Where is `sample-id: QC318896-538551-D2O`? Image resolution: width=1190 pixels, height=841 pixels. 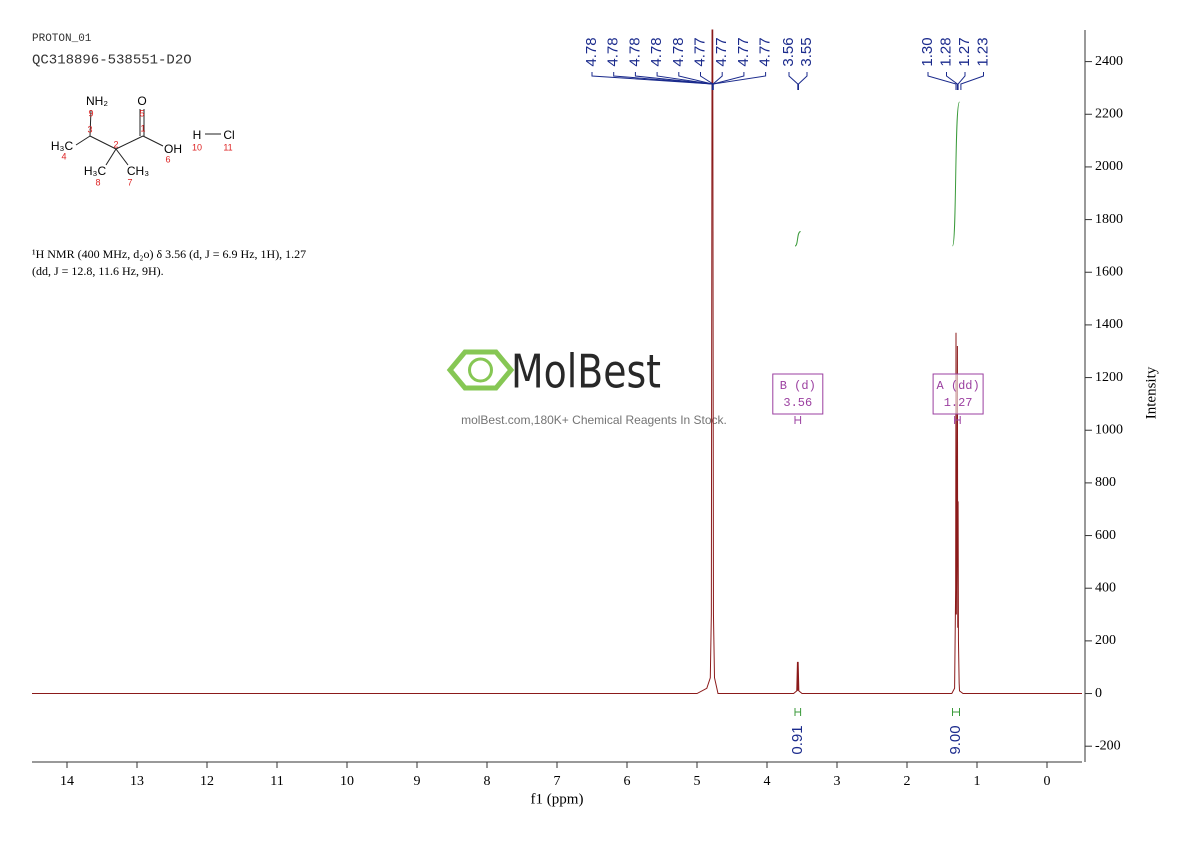
sample-id: QC318896-538551-D2O is located at coordinates (112, 61).